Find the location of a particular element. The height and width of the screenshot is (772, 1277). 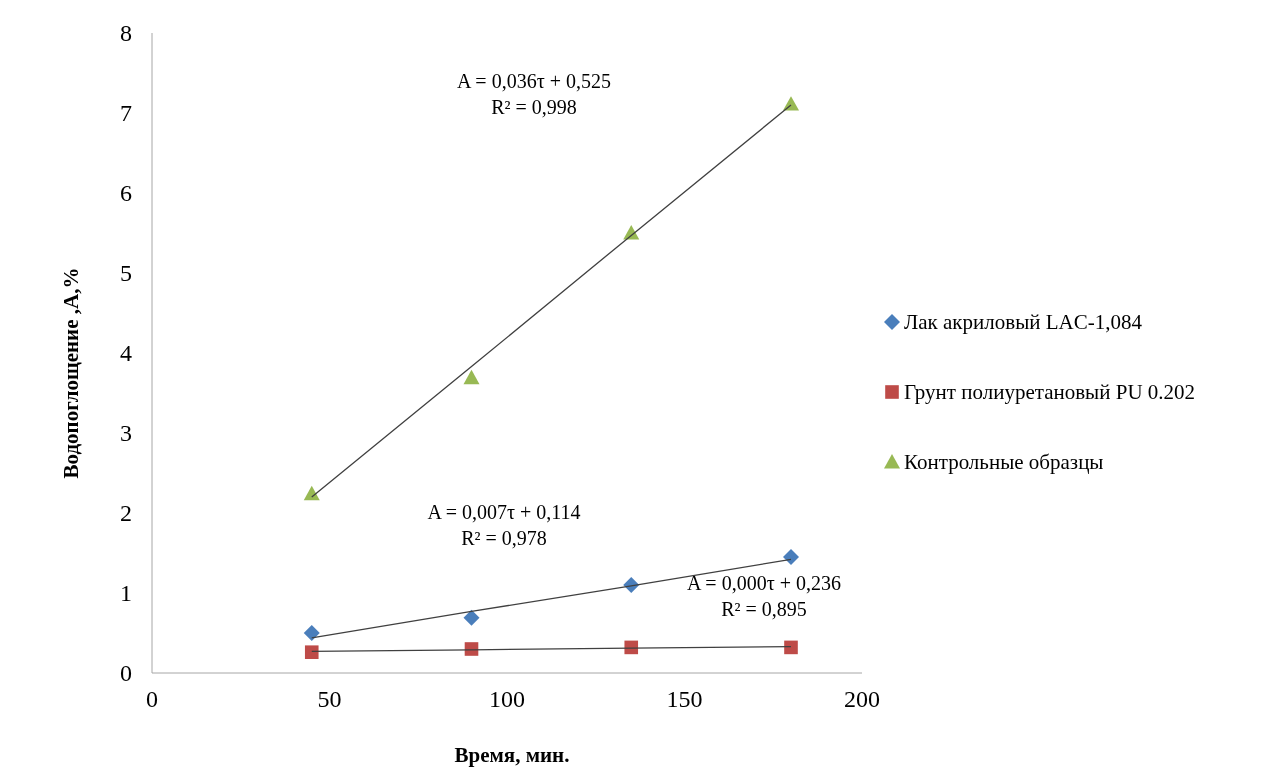

legend-label: Контрольные образцы is located at coordinates (1004, 462).